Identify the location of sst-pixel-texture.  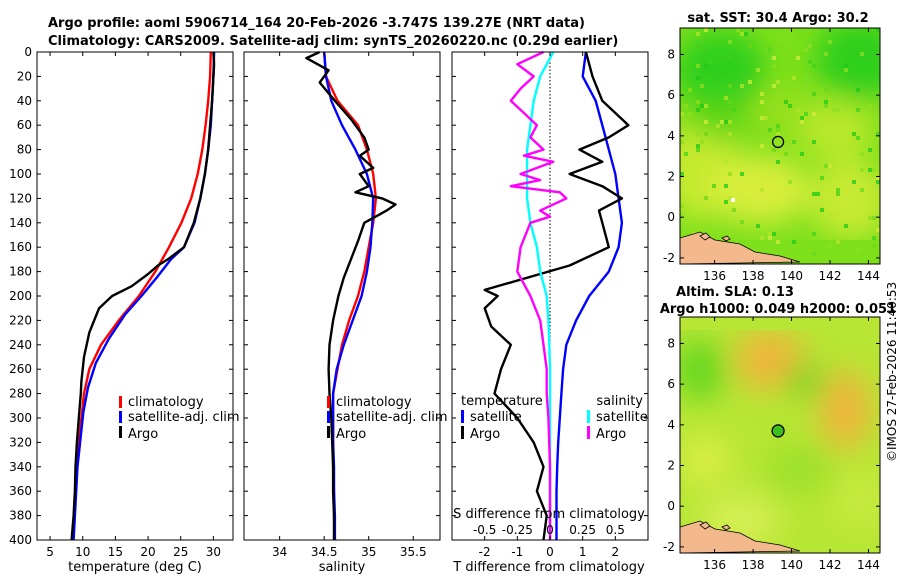
(780, 144).